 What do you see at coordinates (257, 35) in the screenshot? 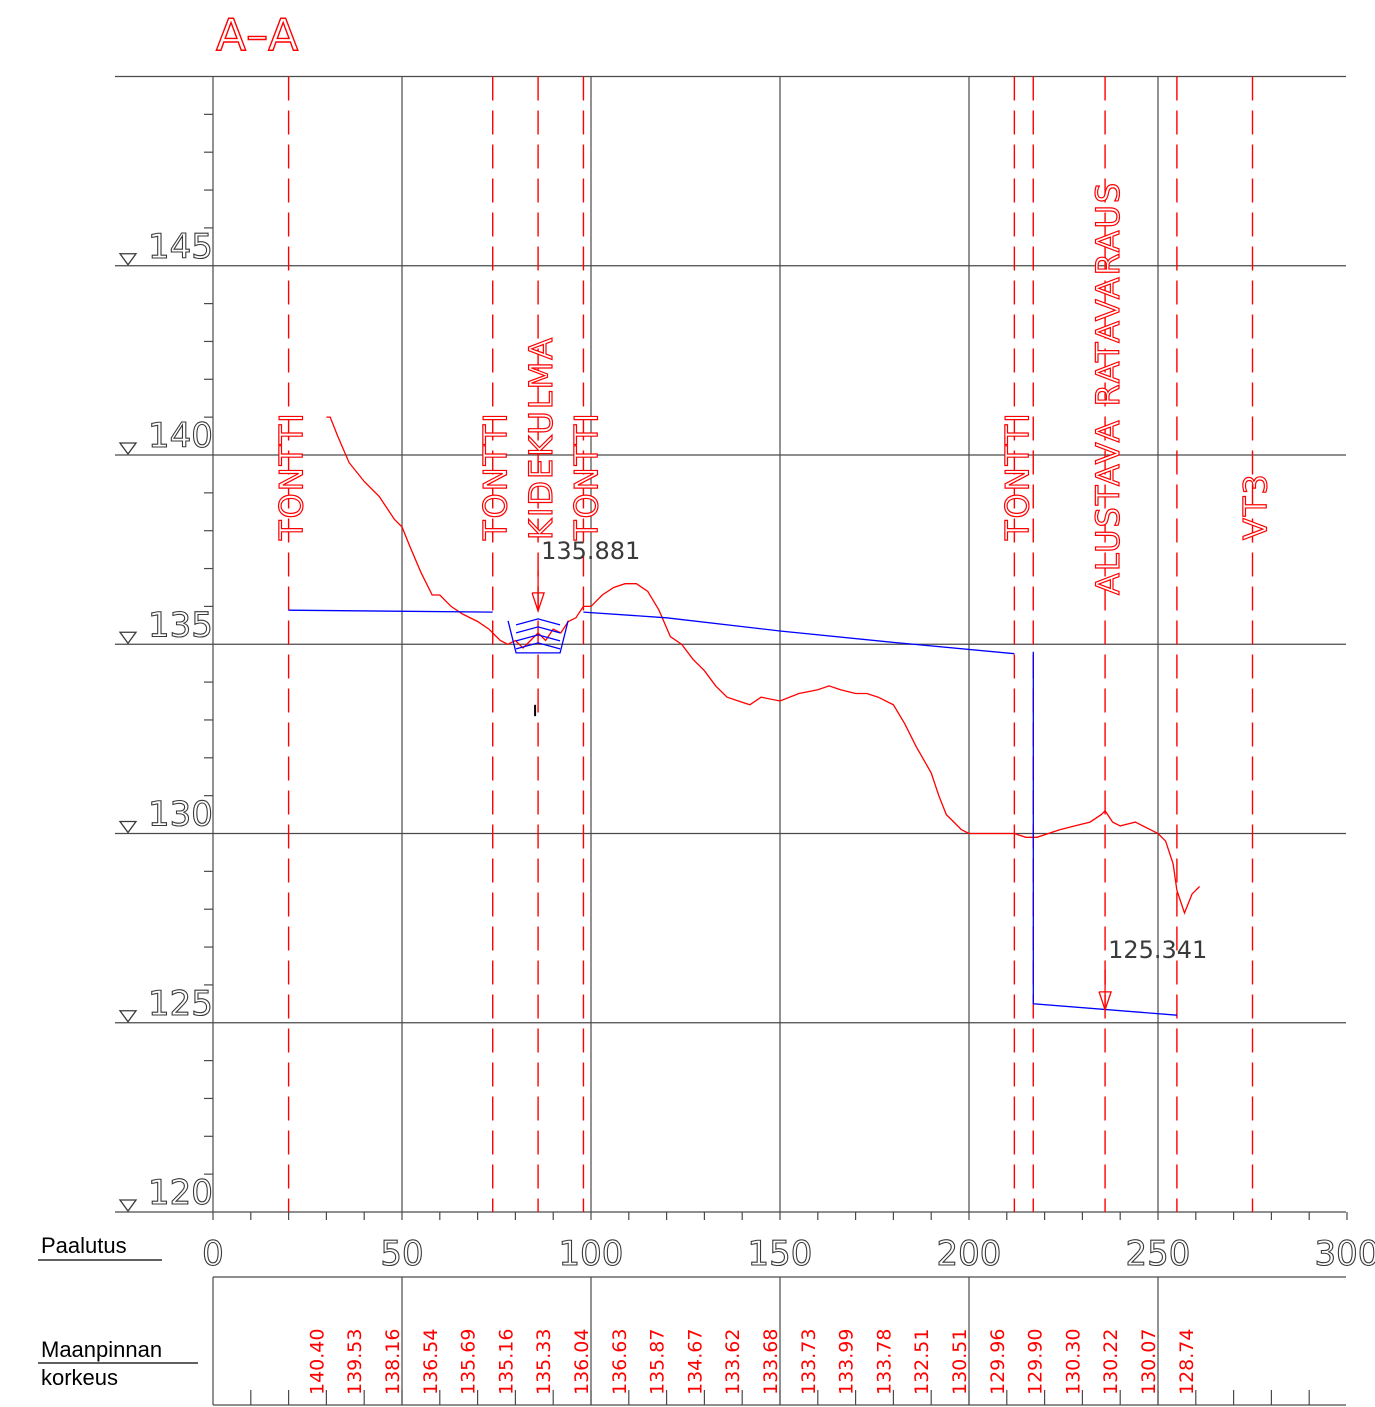
I see `section-title: A–A` at bounding box center [257, 35].